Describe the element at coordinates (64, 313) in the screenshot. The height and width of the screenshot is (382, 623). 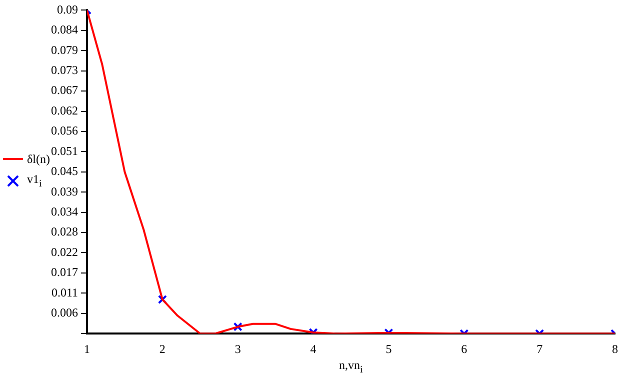
I see `y-tick-label: 0.006` at that location.